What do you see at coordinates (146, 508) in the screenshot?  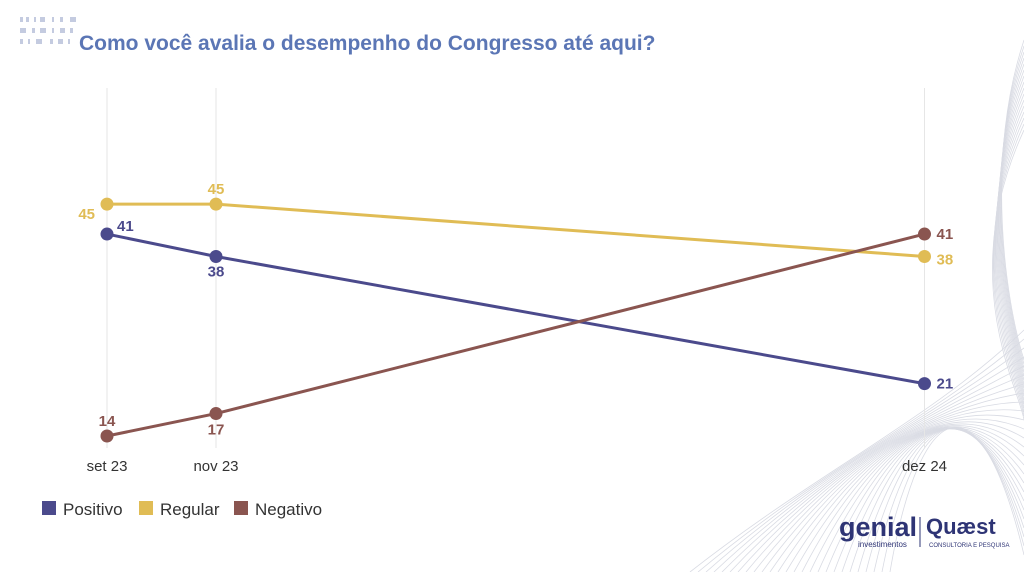 I see `legend-swatch-regular` at bounding box center [146, 508].